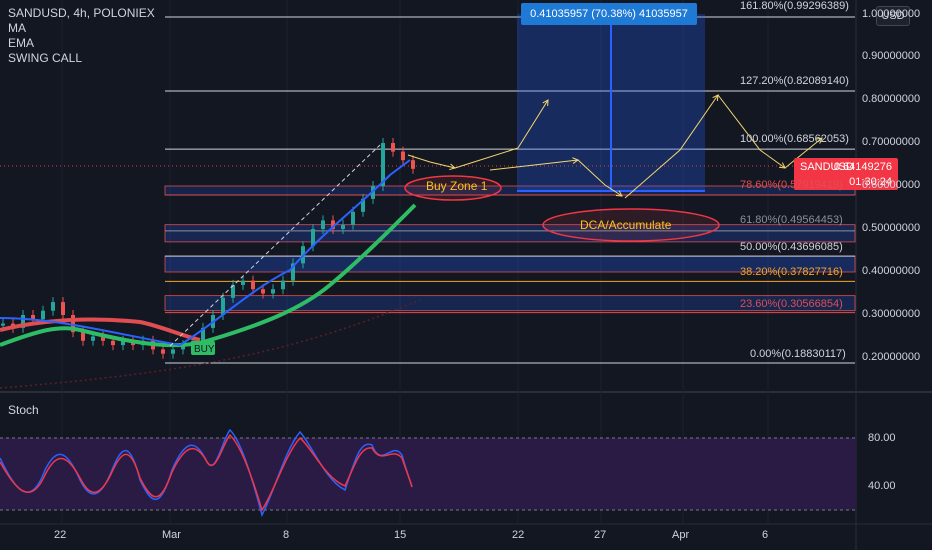 The image size is (932, 550). Describe the element at coordinates (81, 36) in the screenshot. I see `chart-legend: SANDUSD, 4h, POLONIEX MA EMA SWING CALL` at that location.